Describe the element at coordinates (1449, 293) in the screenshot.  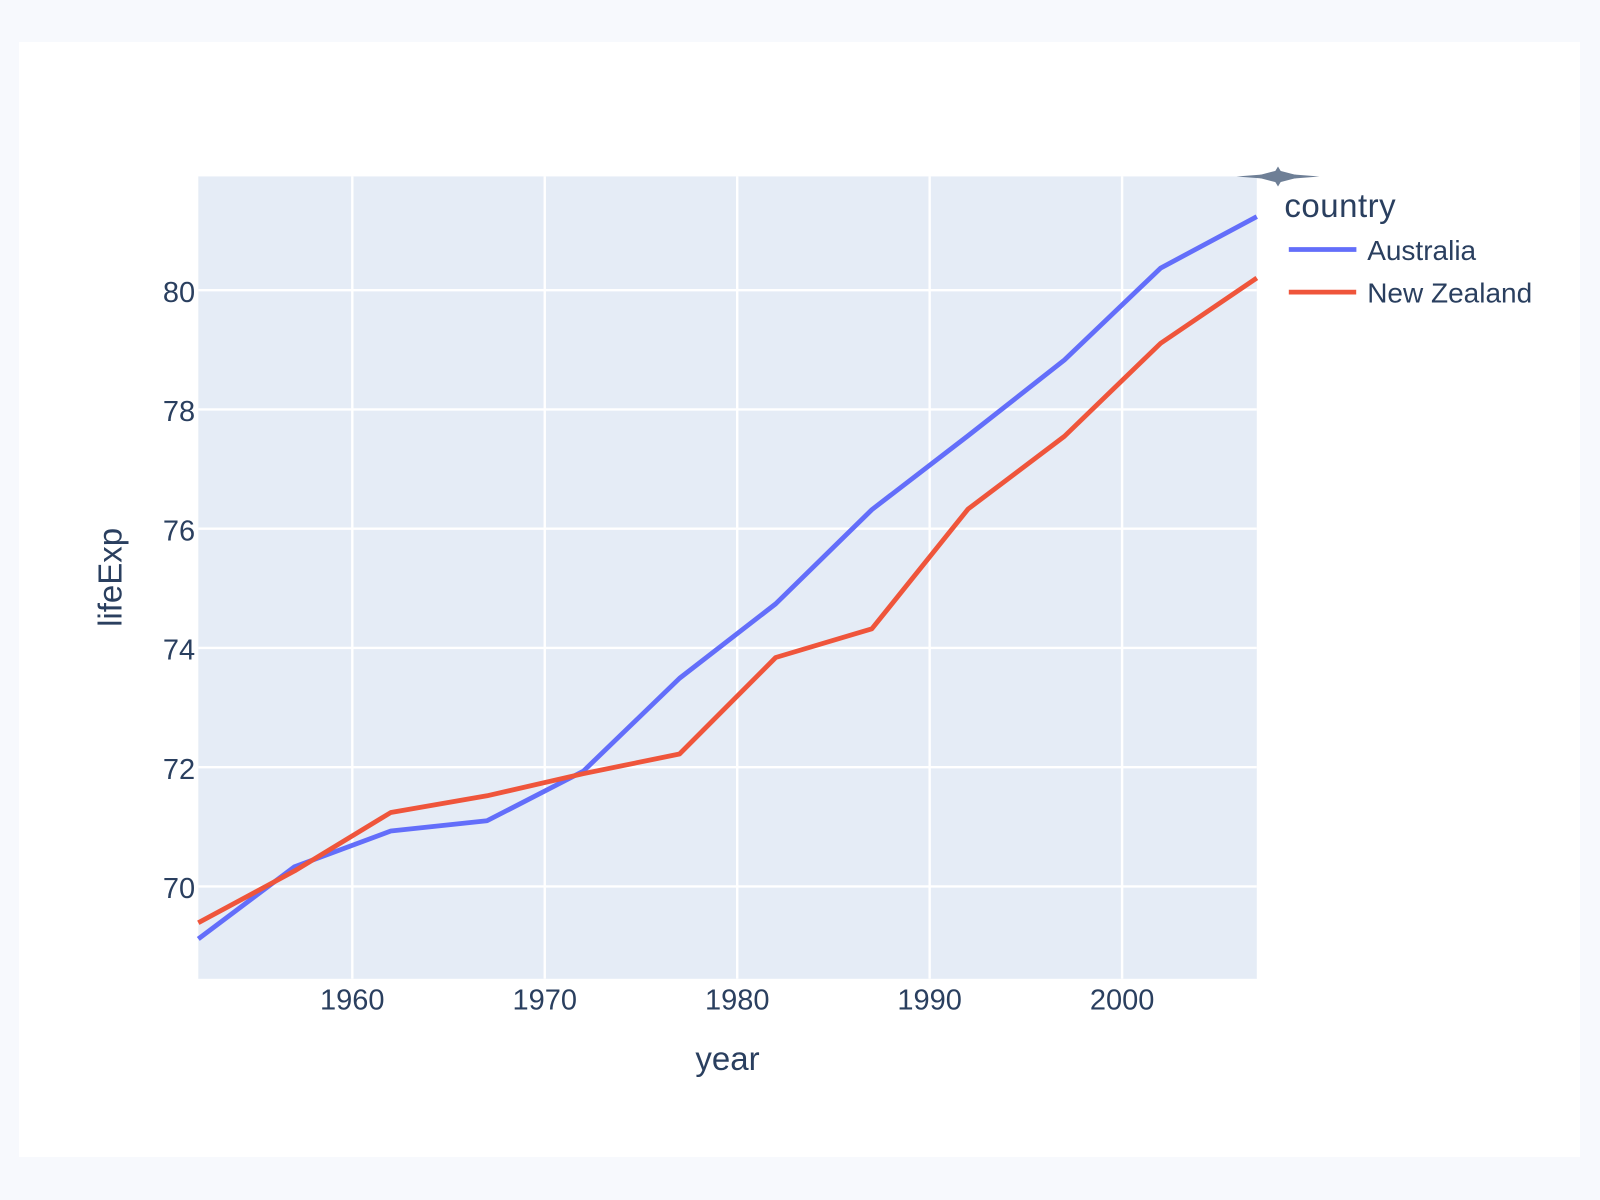
I see `svg-text: New Zealand` at that location.